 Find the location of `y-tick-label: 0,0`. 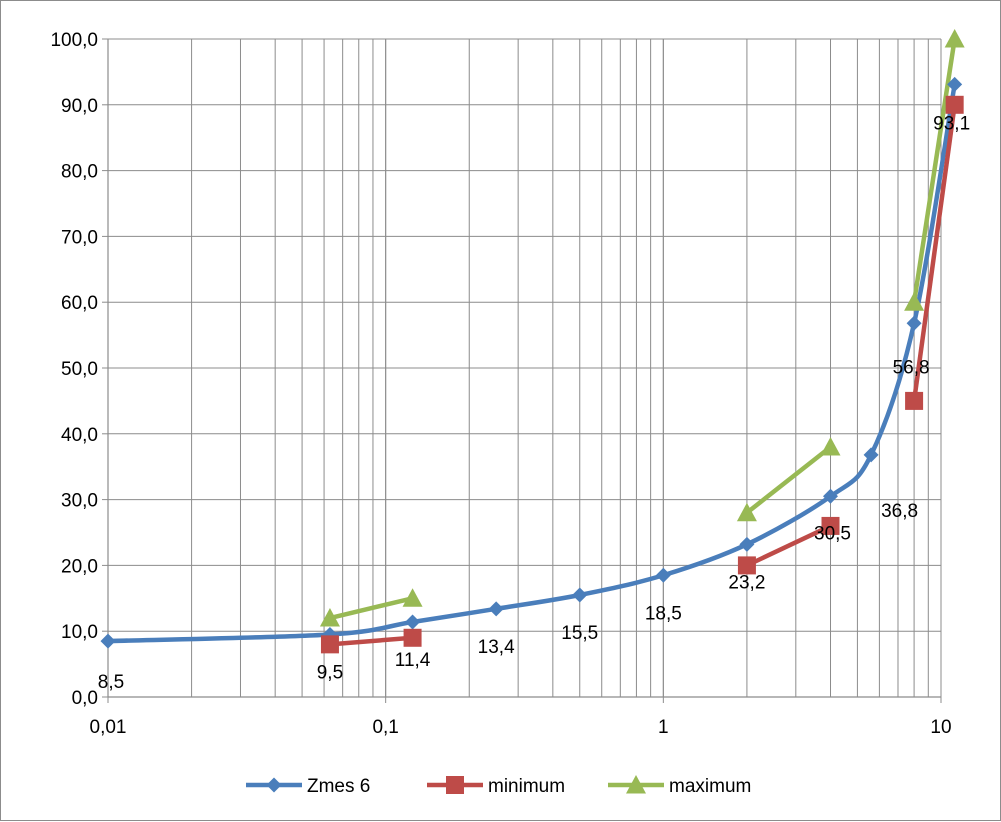

y-tick-label: 0,0 is located at coordinates (85, 698).